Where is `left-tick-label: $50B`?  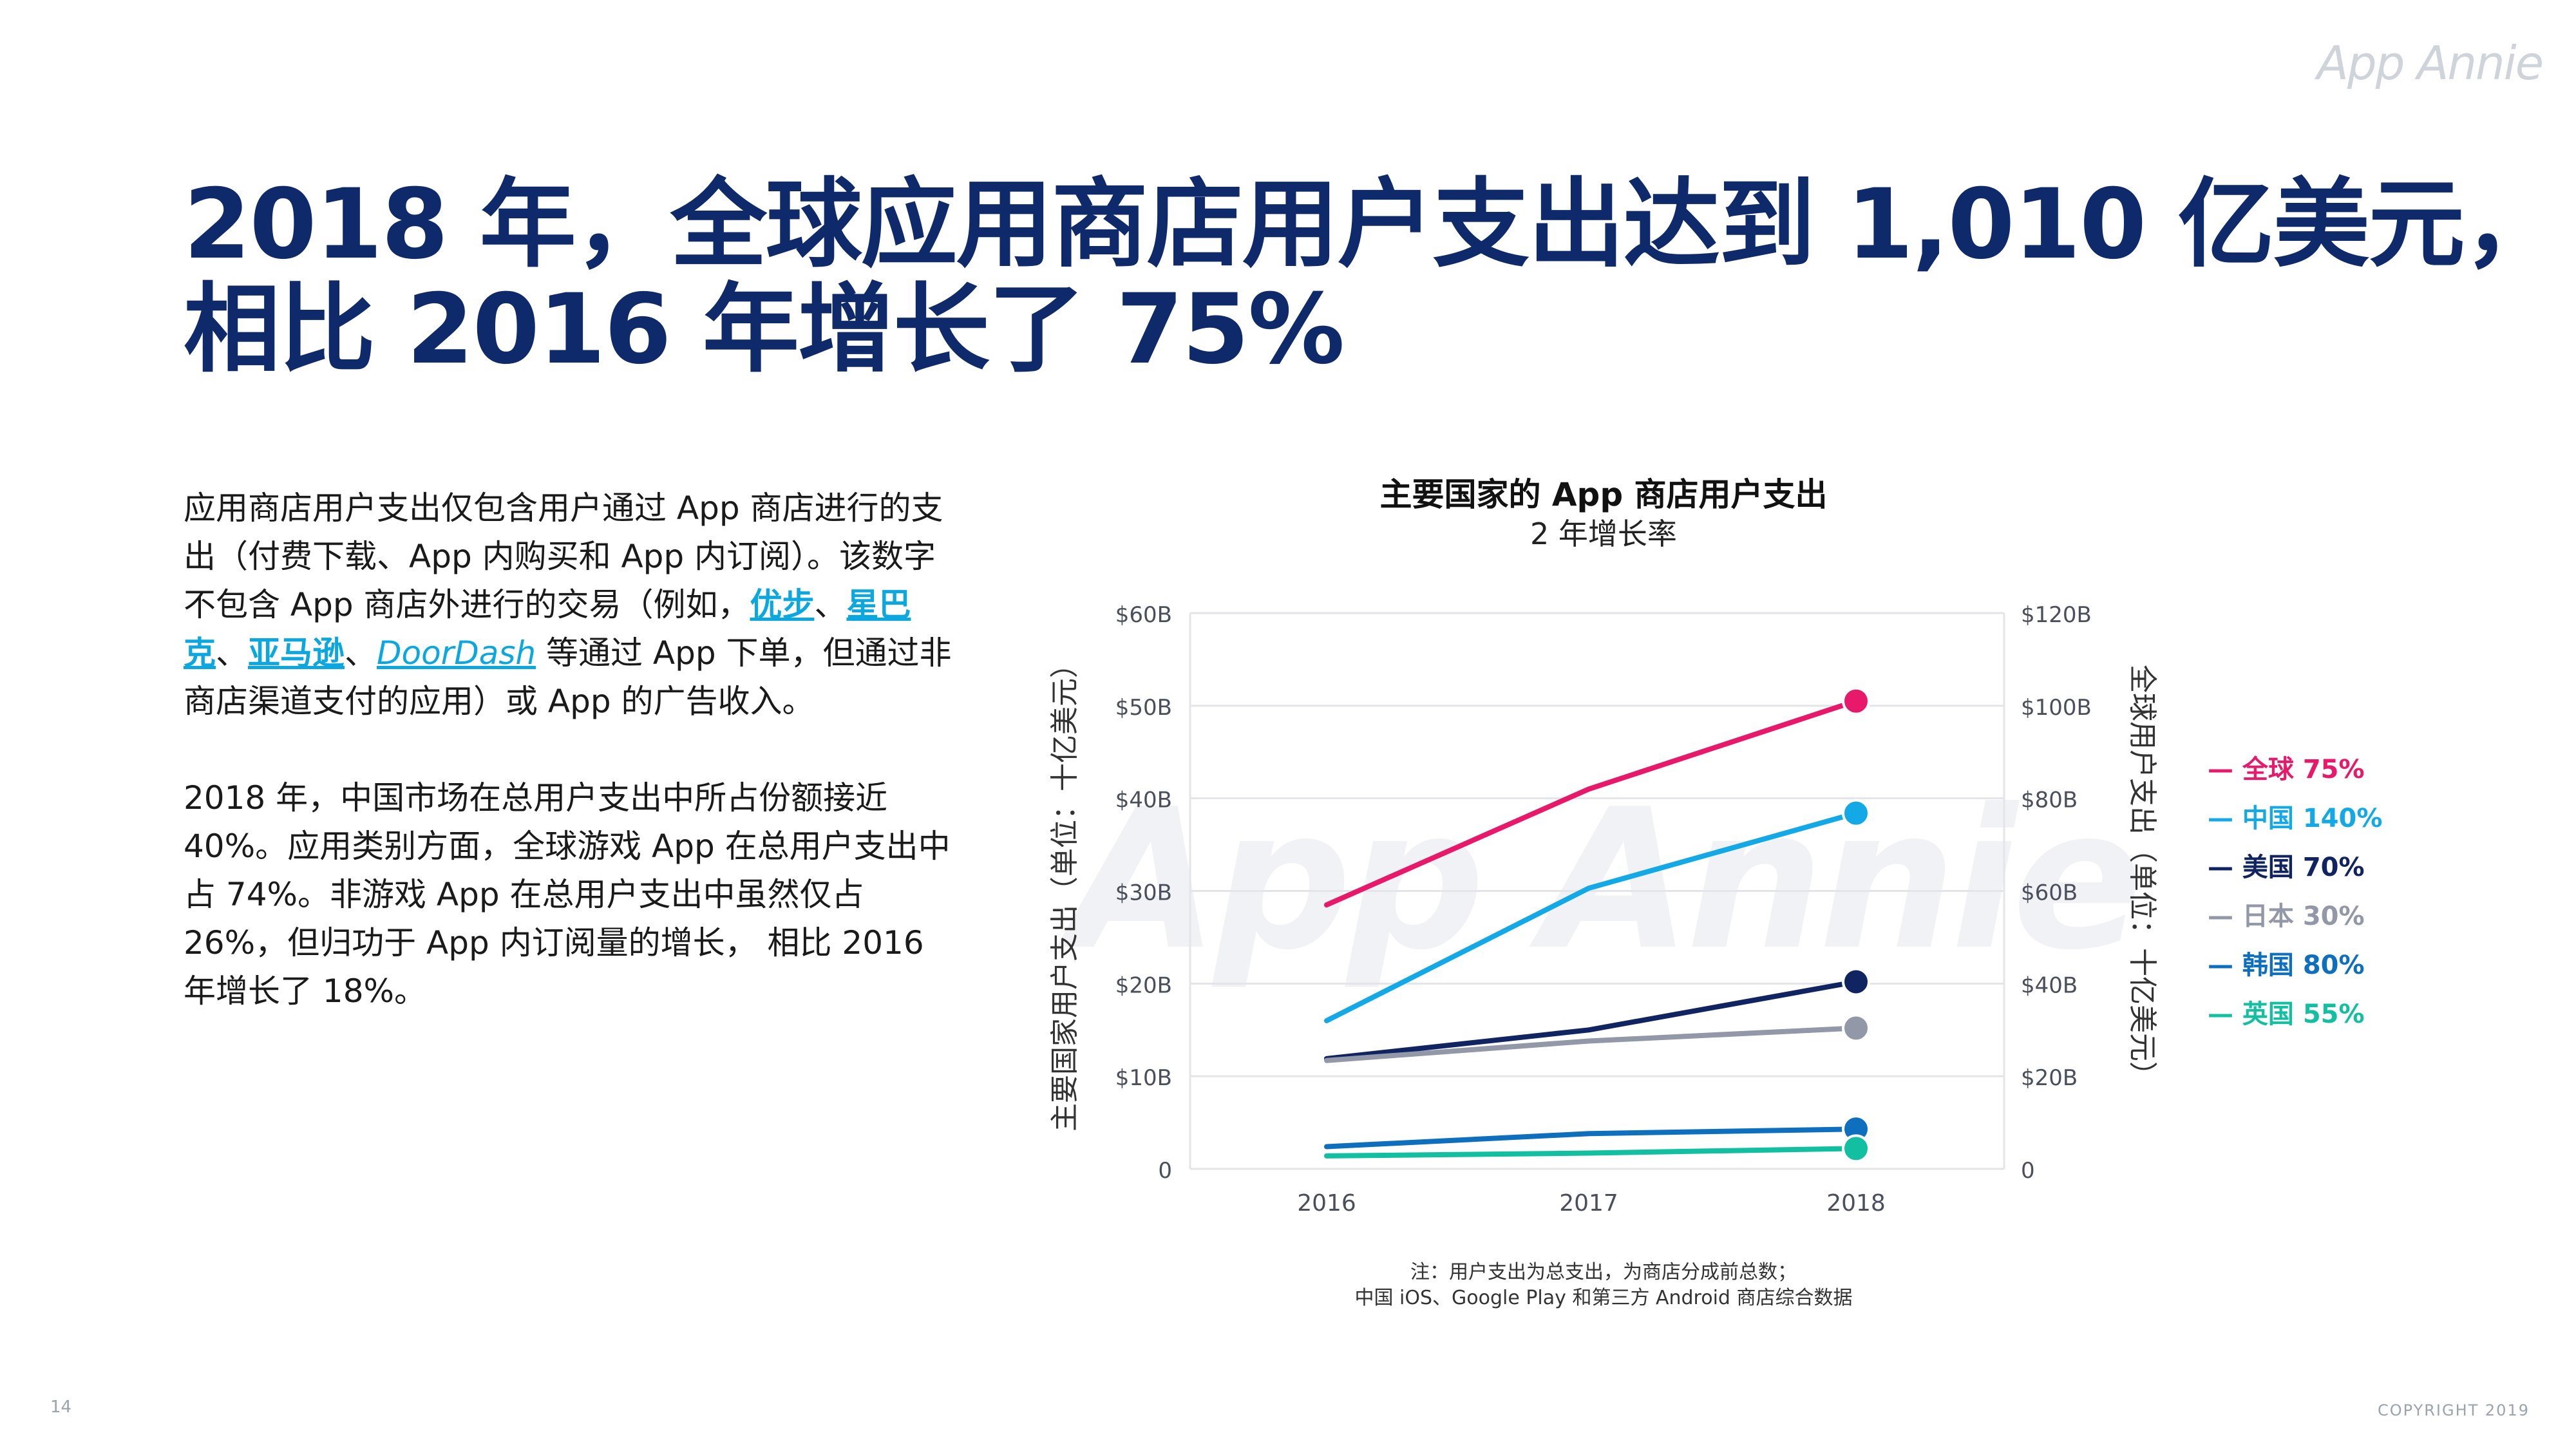
left-tick-label: $50B is located at coordinates (1143, 708).